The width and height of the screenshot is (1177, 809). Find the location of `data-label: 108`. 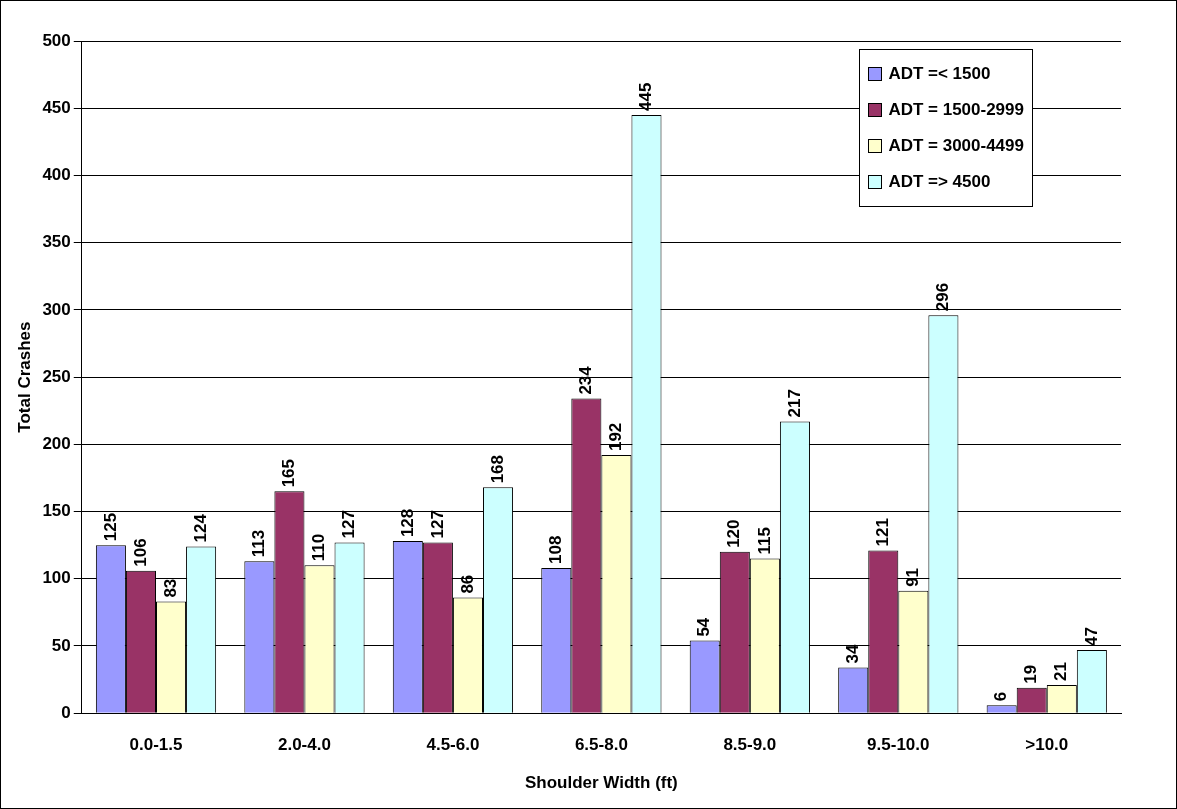

data-label: 108 is located at coordinates (555, 549).